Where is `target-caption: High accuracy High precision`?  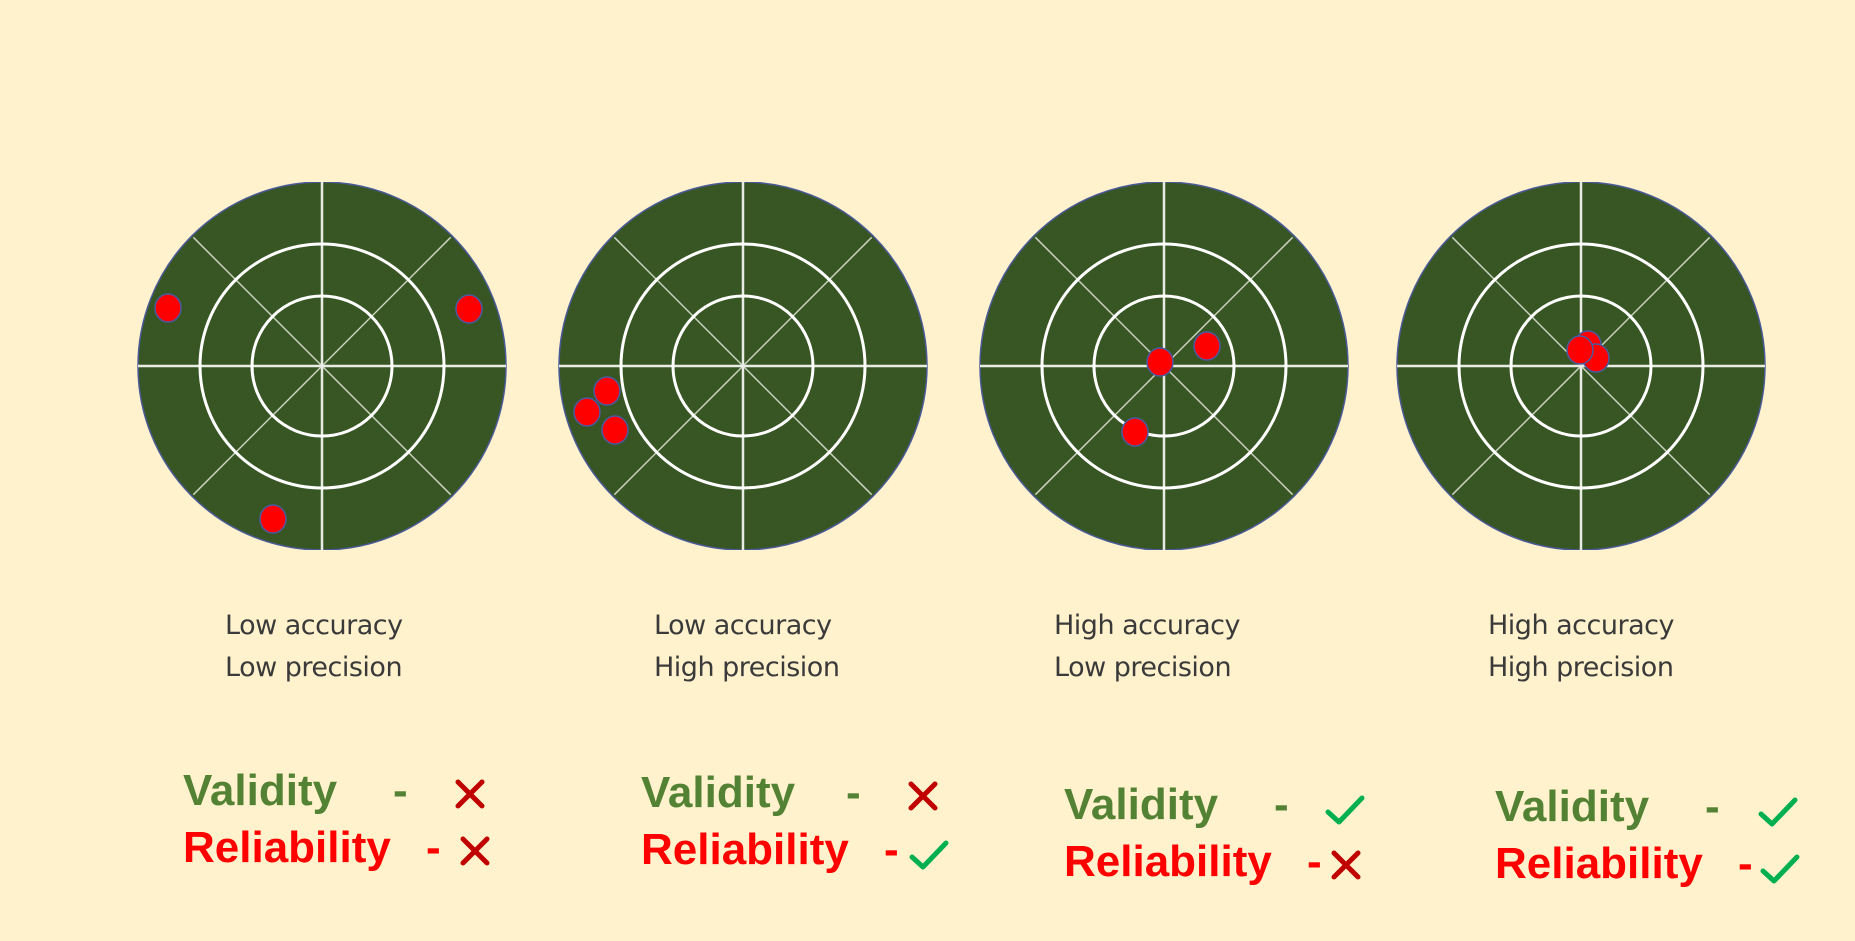
target-caption: High accuracy High precision is located at coordinates (1581, 647).